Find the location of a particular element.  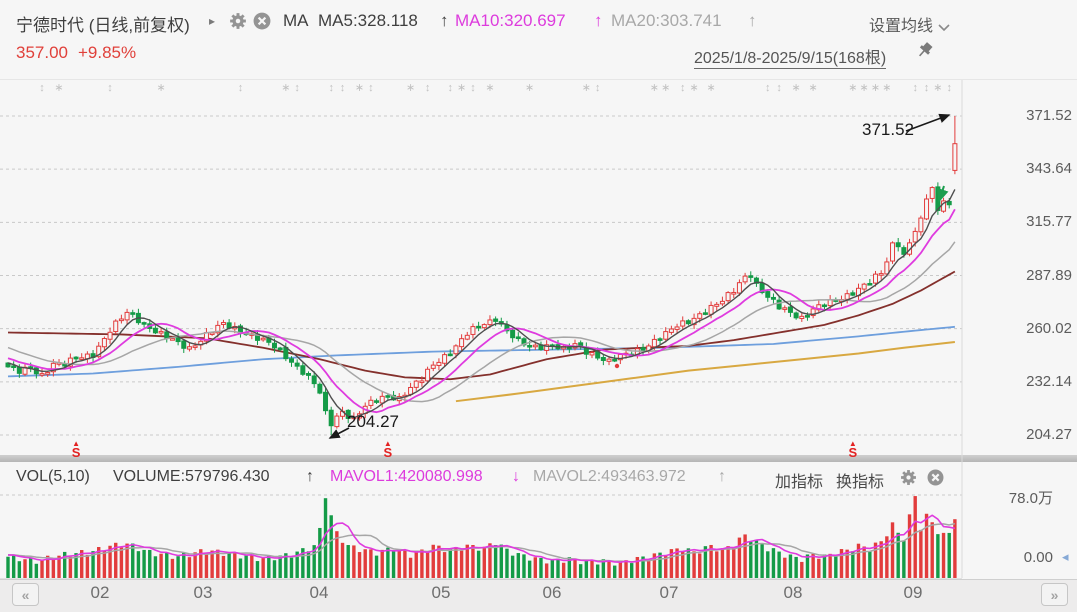

month-label: 05 is located at coordinates (441, 592).